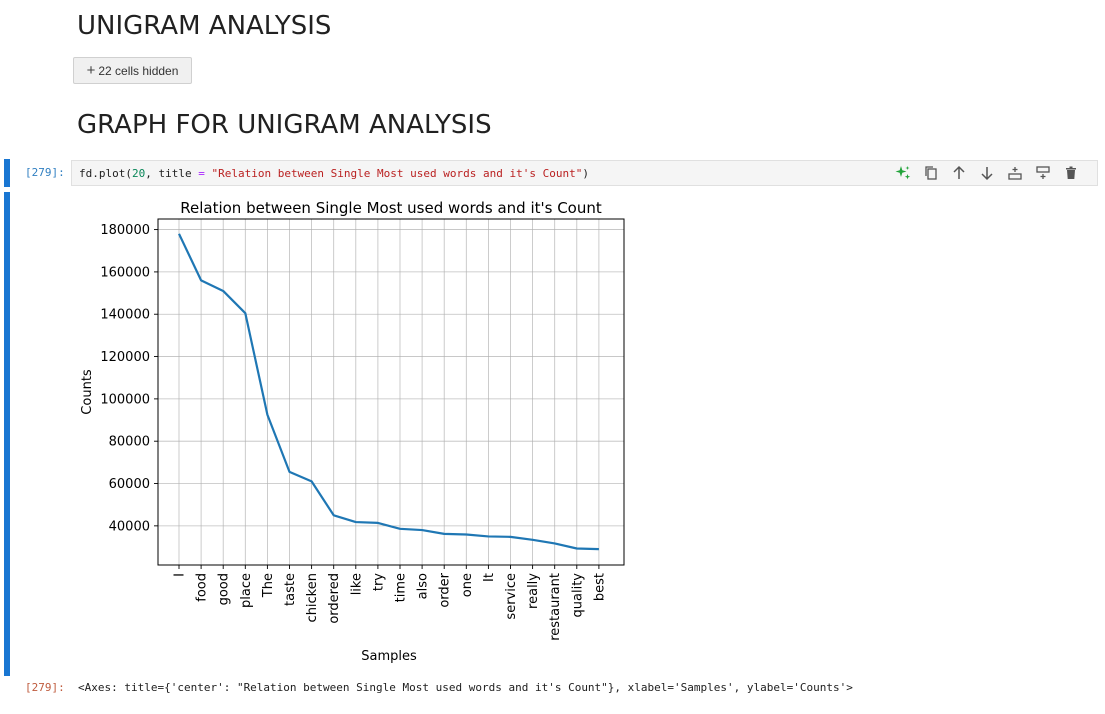  Describe the element at coordinates (555, 607) in the screenshot. I see `x-tick-label: restaurant` at that location.